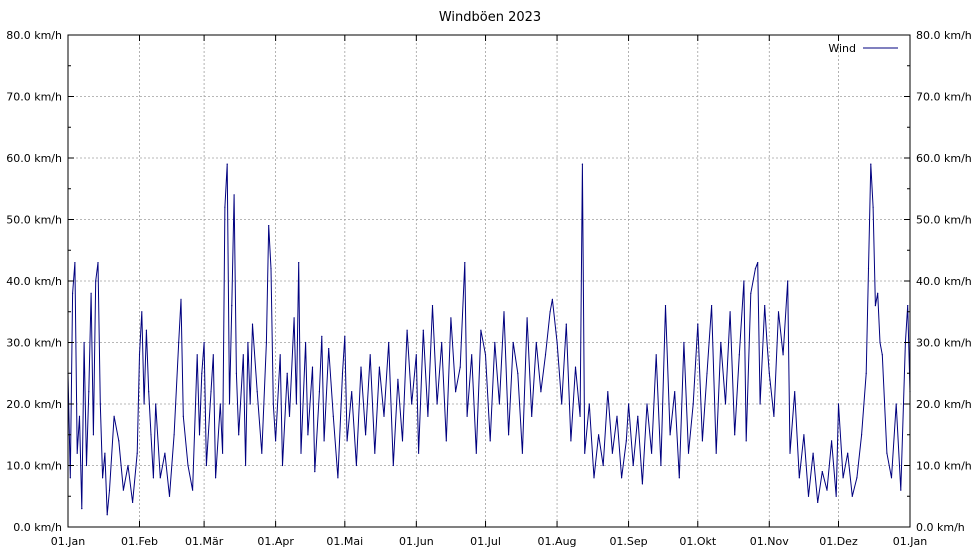 This screenshot has width=980, height=550. Describe the element at coordinates (416, 541) in the screenshot. I see `x-tick-label: 01.Jun` at that location.